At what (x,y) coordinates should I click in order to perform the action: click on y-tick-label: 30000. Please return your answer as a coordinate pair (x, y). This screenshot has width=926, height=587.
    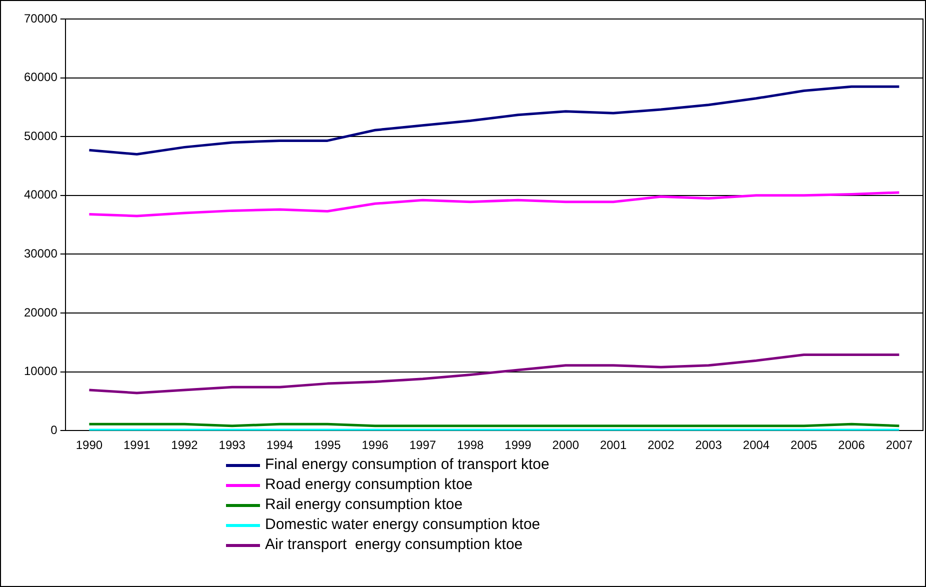
    Looking at the image, I should click on (41, 253).